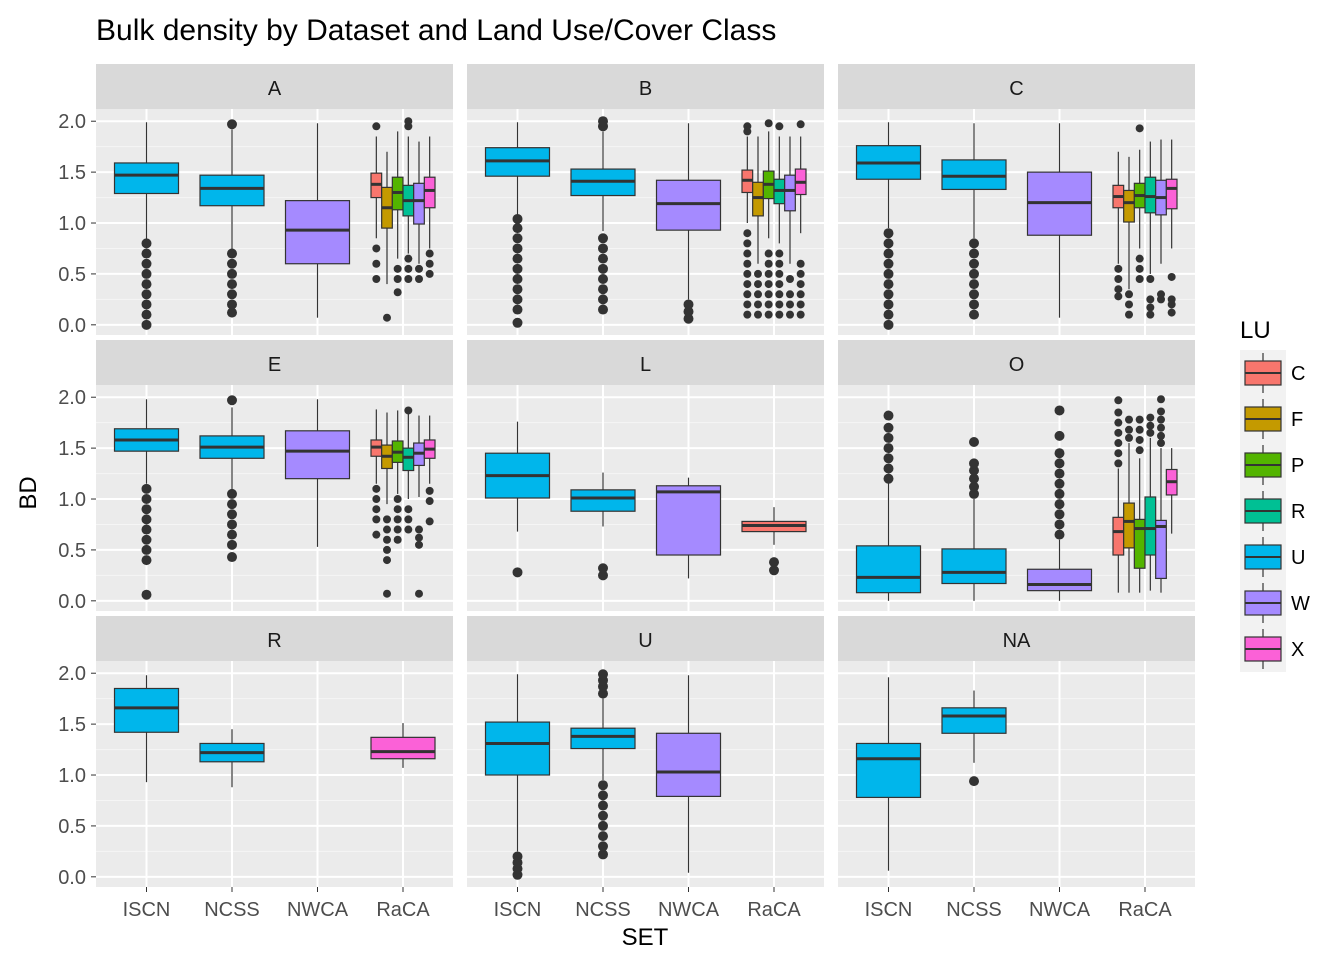 This screenshot has height=960, width=1344. What do you see at coordinates (889, 910) in the screenshot?
I see `x-tick-label: ISCN` at bounding box center [889, 910].